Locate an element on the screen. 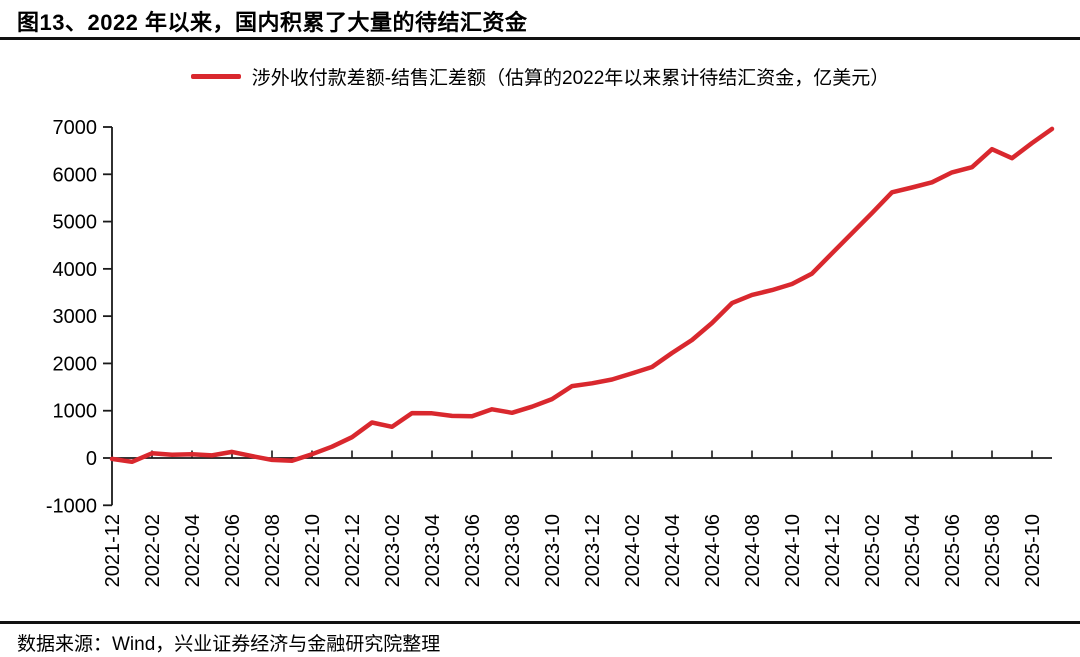  x-tick-label: 2025-04 is located at coordinates (913, 550).